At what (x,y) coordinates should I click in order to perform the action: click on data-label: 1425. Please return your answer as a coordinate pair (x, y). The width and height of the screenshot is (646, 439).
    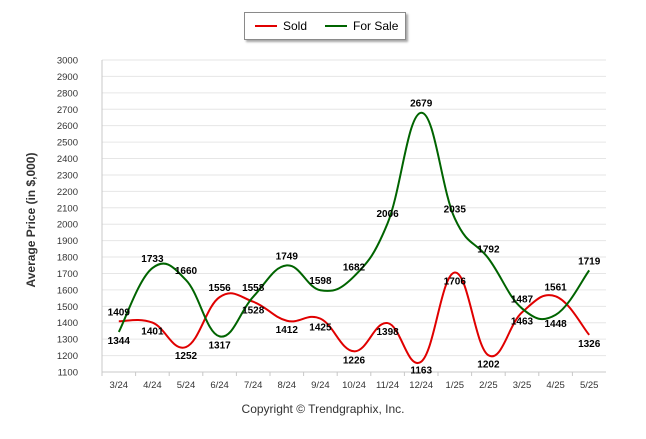
    Looking at the image, I should click on (320, 328).